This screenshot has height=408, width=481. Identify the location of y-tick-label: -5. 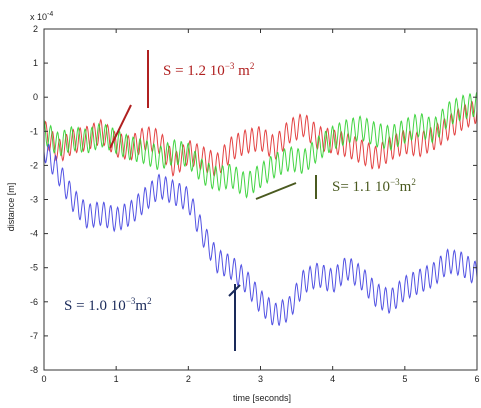
(34, 268).